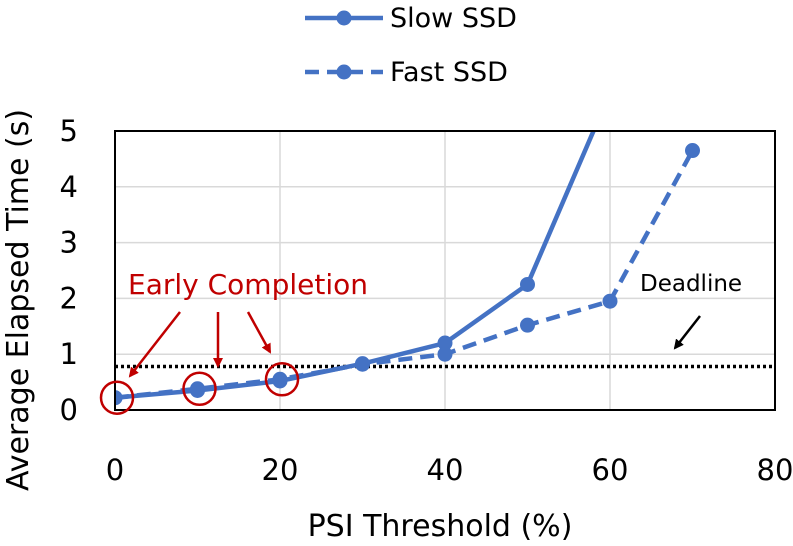  Describe the element at coordinates (453, 18) in the screenshot. I see `legend-label: Slow SSD` at that location.